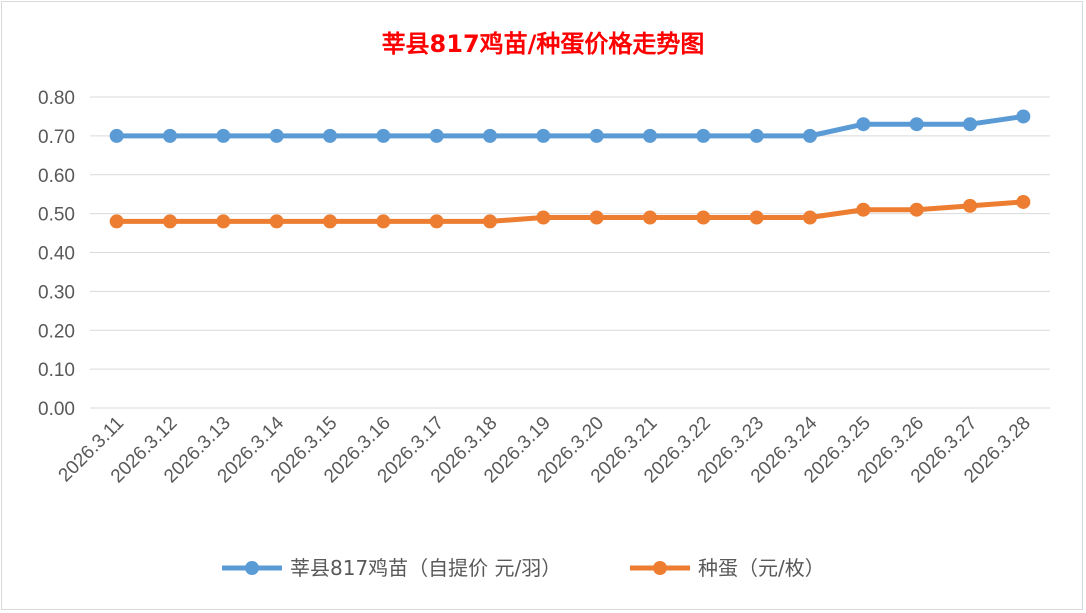 This screenshot has height=613, width=1086. I want to click on chart-title: 莘县817鸡苗/种蛋价格走势图, so click(543, 44).